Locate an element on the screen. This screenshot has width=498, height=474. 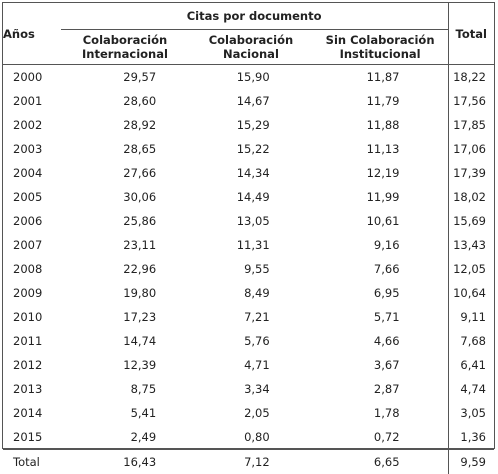
cell-year: 2013 is located at coordinates (32, 389).